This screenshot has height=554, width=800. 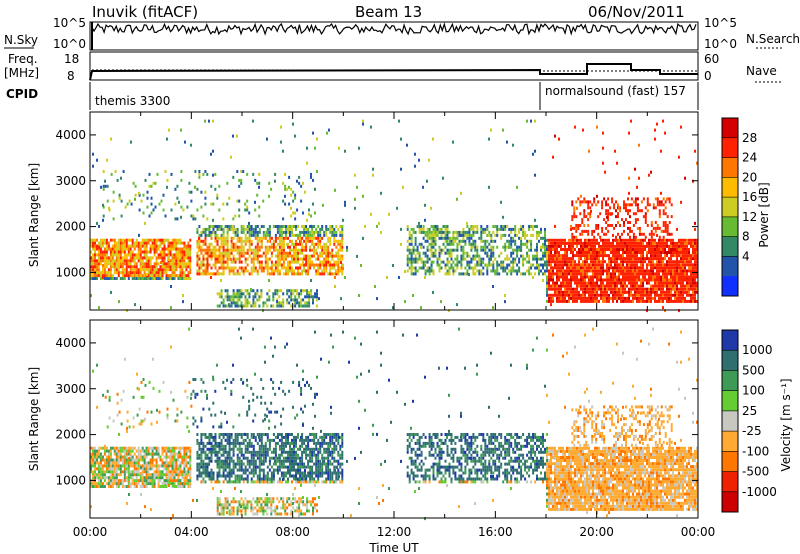 I want to click on freq-panel: Freq. [MHz] 18 8 60 0 Nave, so click(x=393, y=67).